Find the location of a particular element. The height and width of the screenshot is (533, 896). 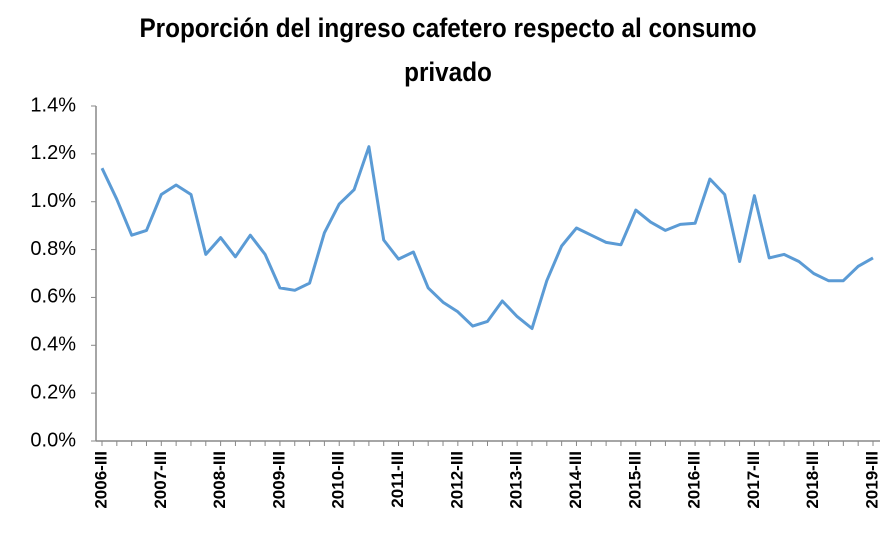

y-tick-label: 0.0% is located at coordinates (53, 440).